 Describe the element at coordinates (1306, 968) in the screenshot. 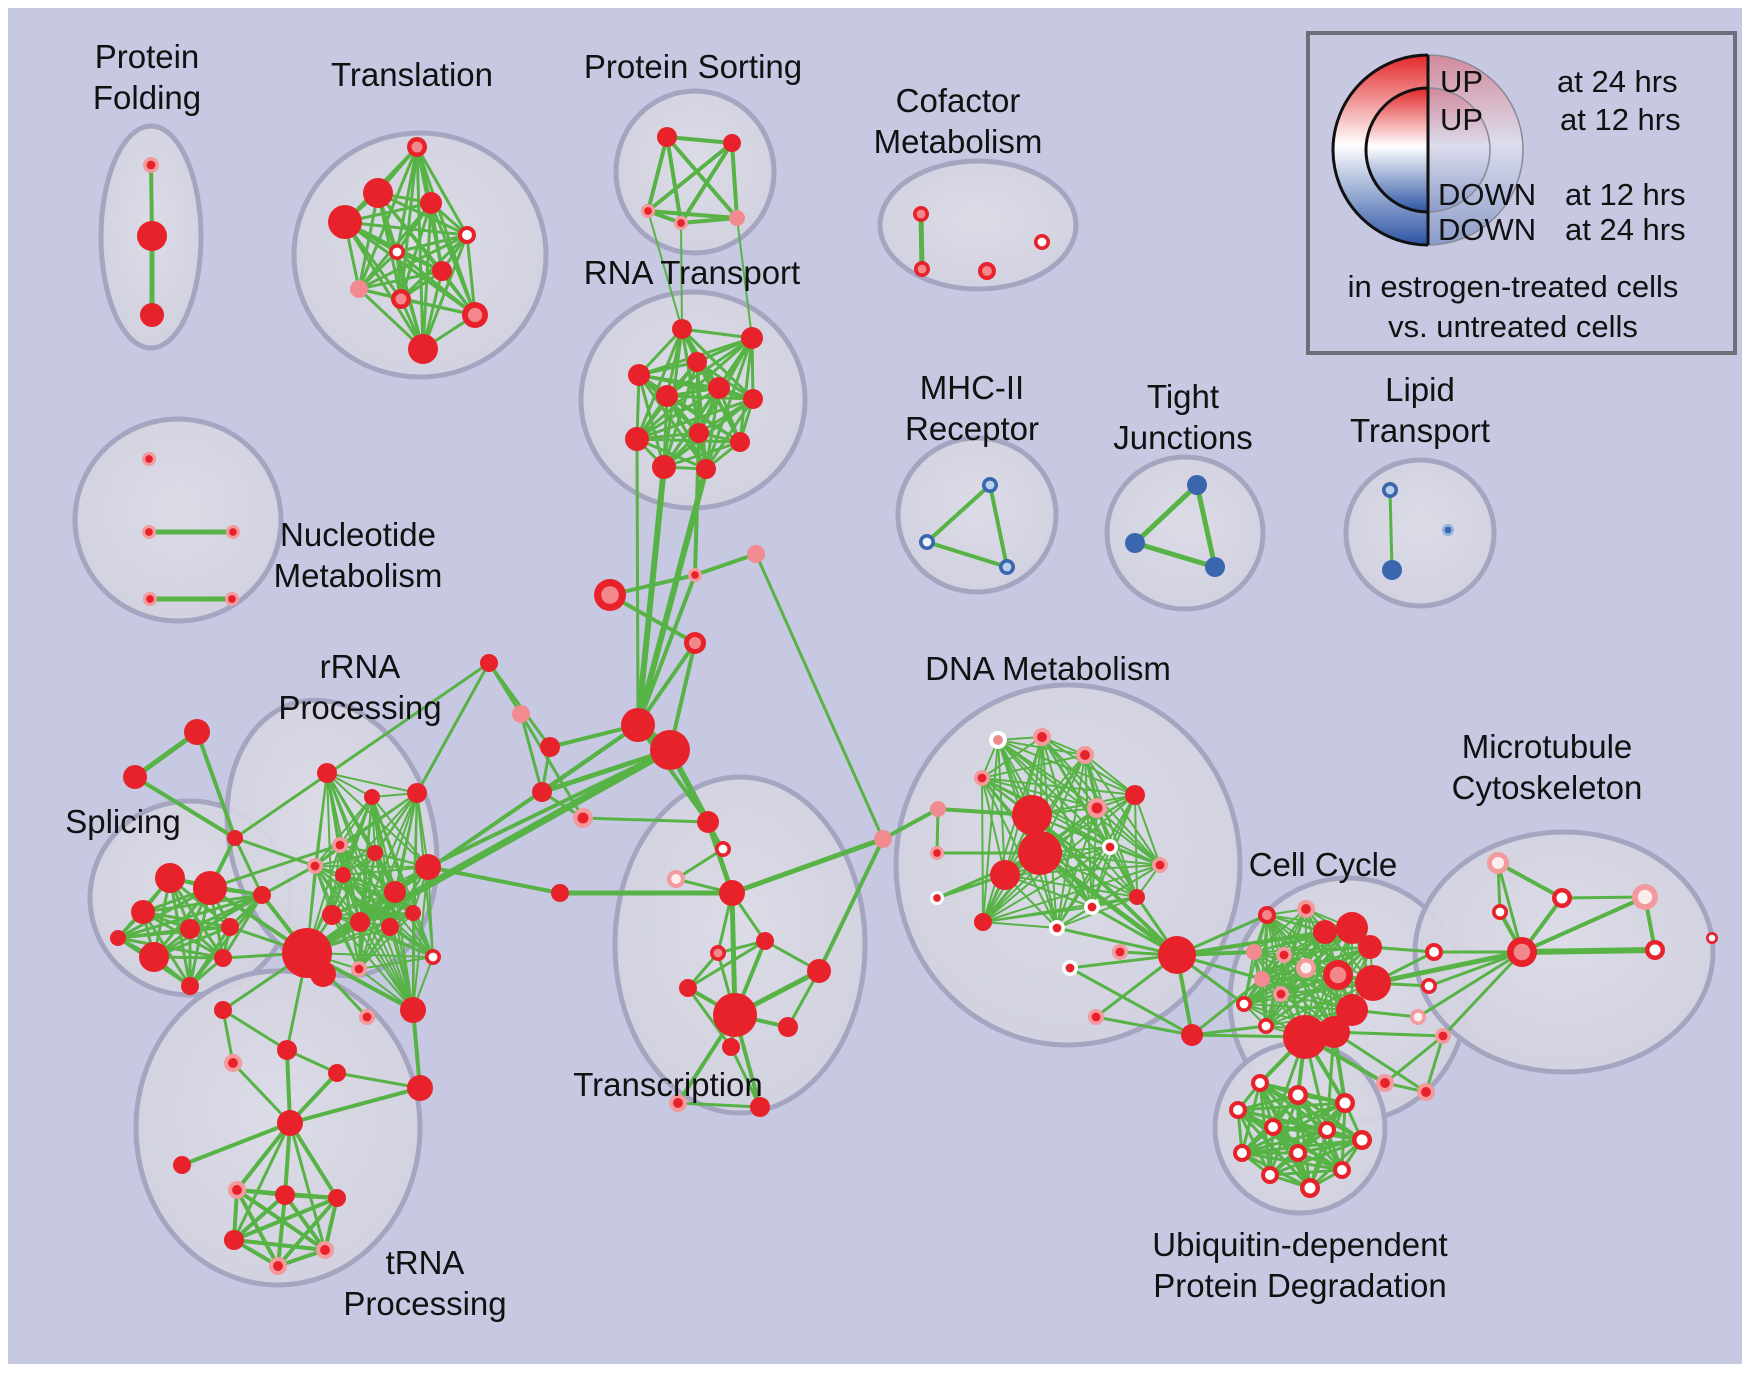

I see `network-node-149-PW` at that location.